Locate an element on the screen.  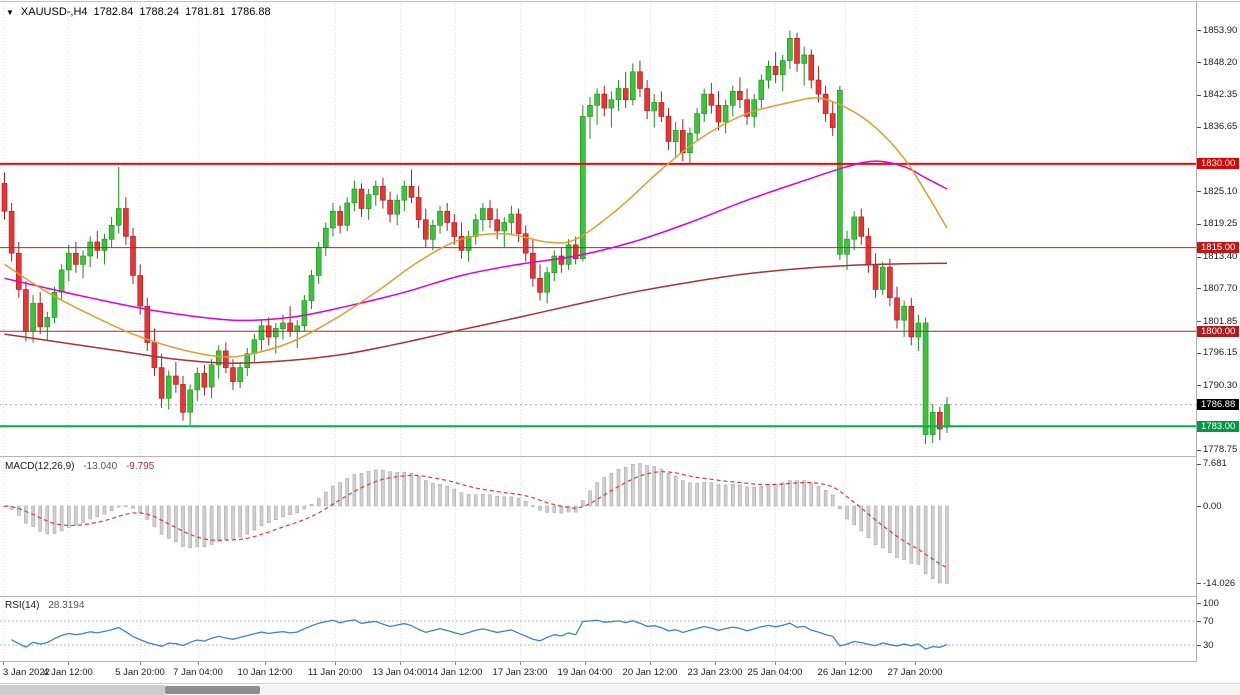
window-top-border is located at coordinates (620, 1).